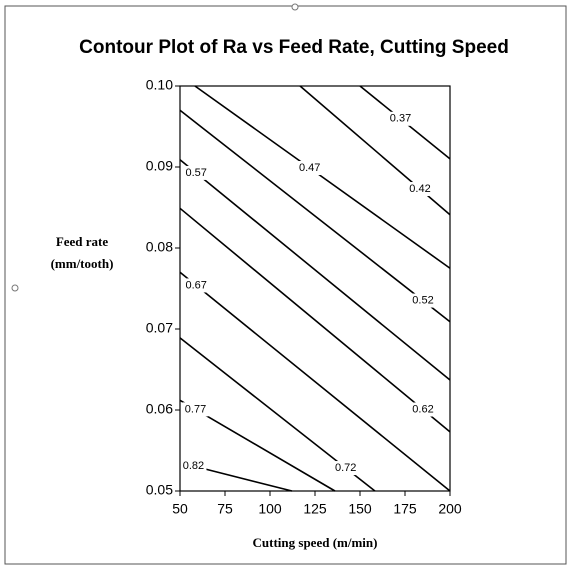 This screenshot has height=568, width=571. I want to click on x-tick-label: 100, so click(270, 509).